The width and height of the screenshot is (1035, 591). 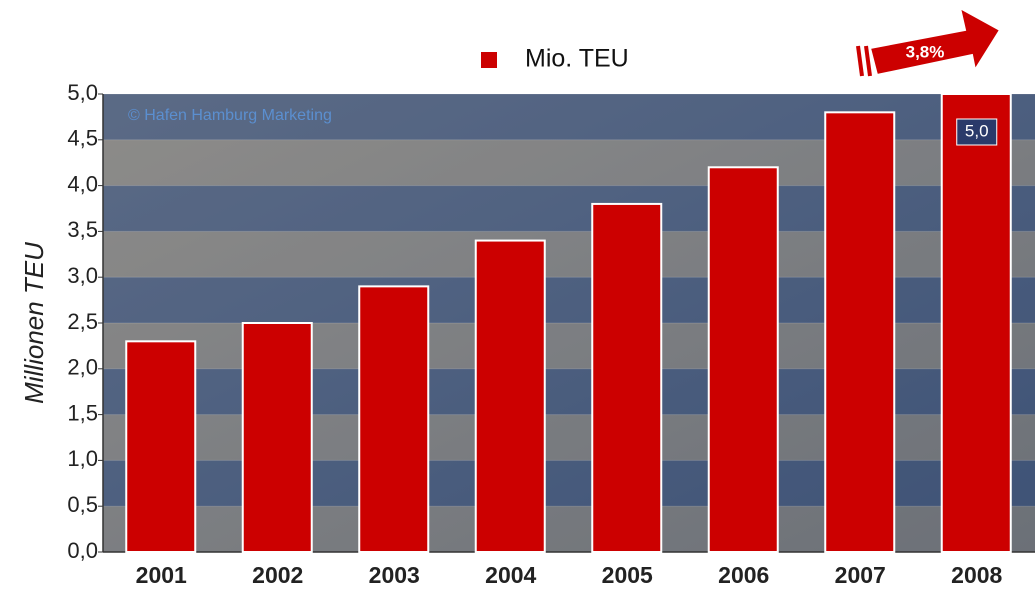 I want to click on value-label-box, so click(x=977, y=132).